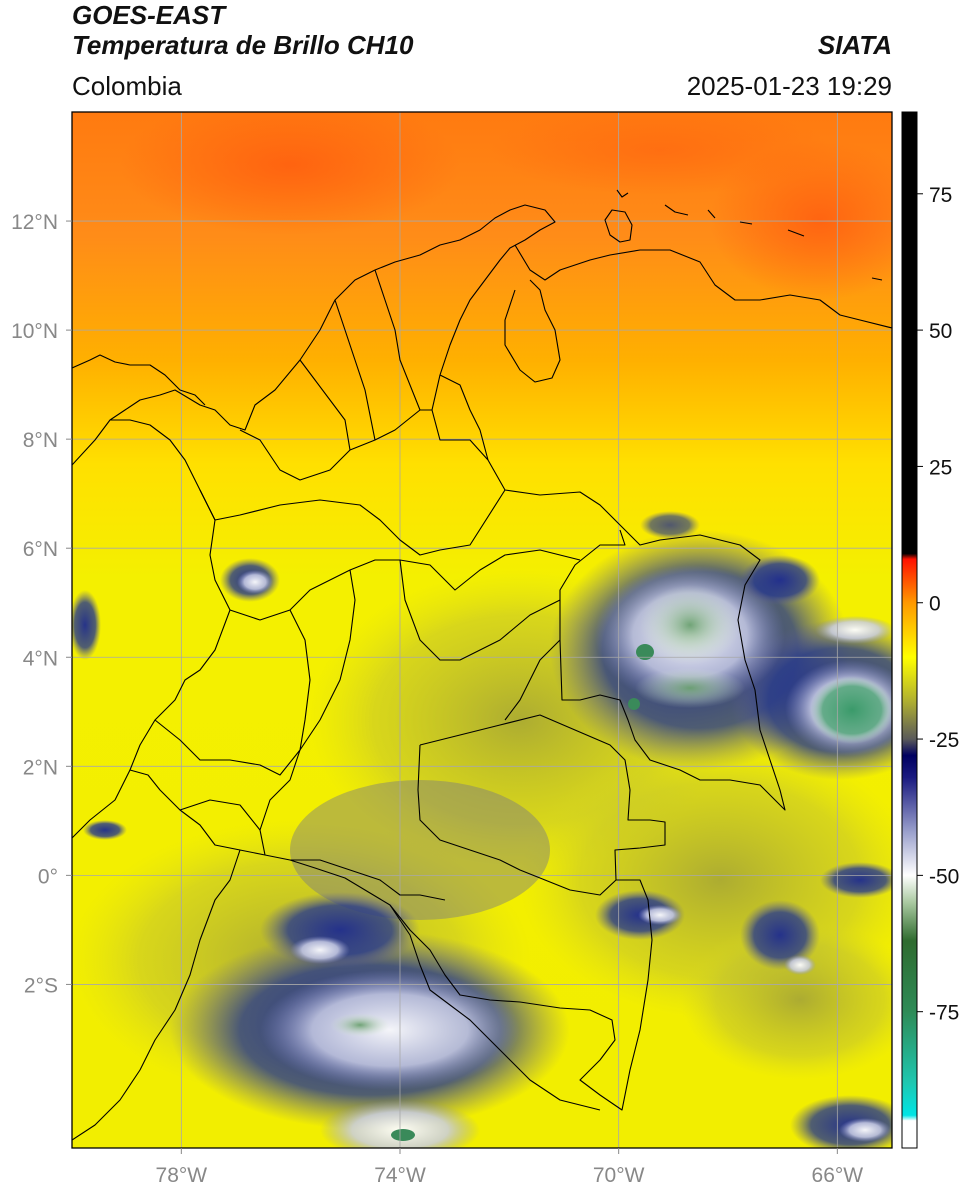  Describe the element at coordinates (838, 1175) in the screenshot. I see `lon-tick-label: 66°W` at that location.